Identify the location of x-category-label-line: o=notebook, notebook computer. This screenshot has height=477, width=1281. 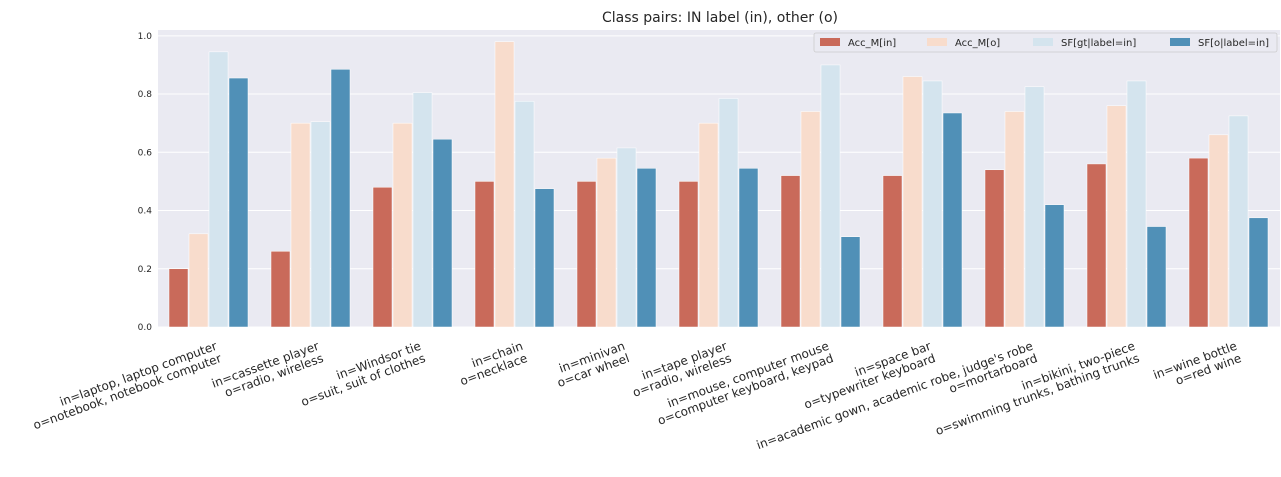
(127, 391).